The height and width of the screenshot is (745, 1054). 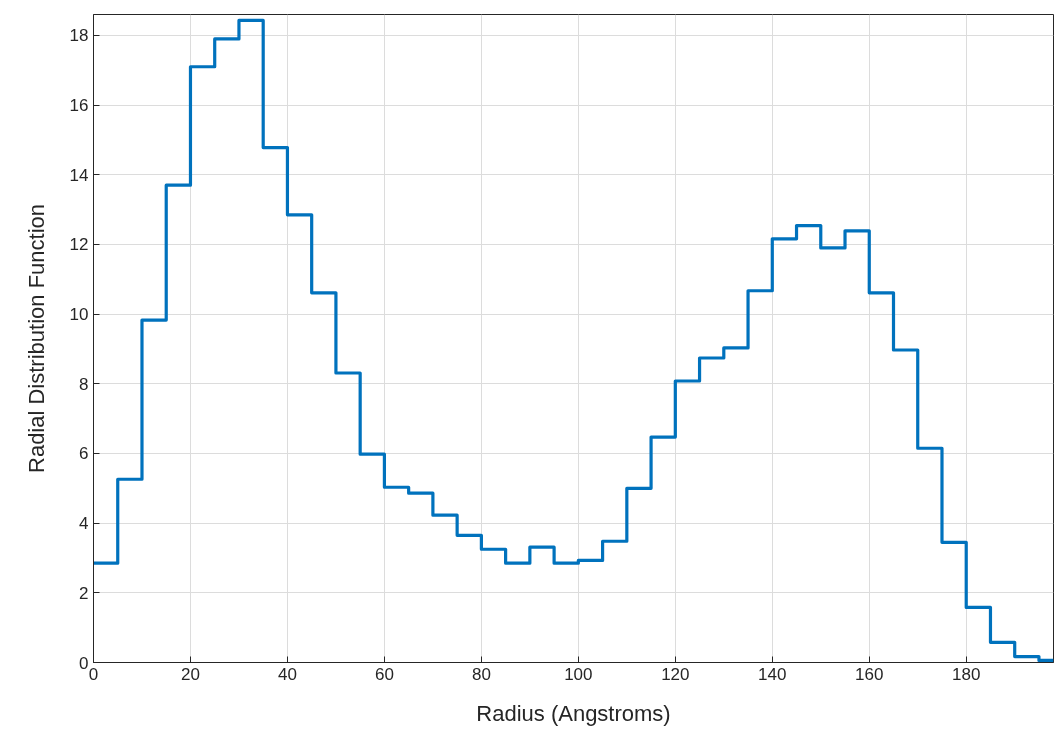 What do you see at coordinates (79, 106) in the screenshot?
I see `y-tick-label: 16` at bounding box center [79, 106].